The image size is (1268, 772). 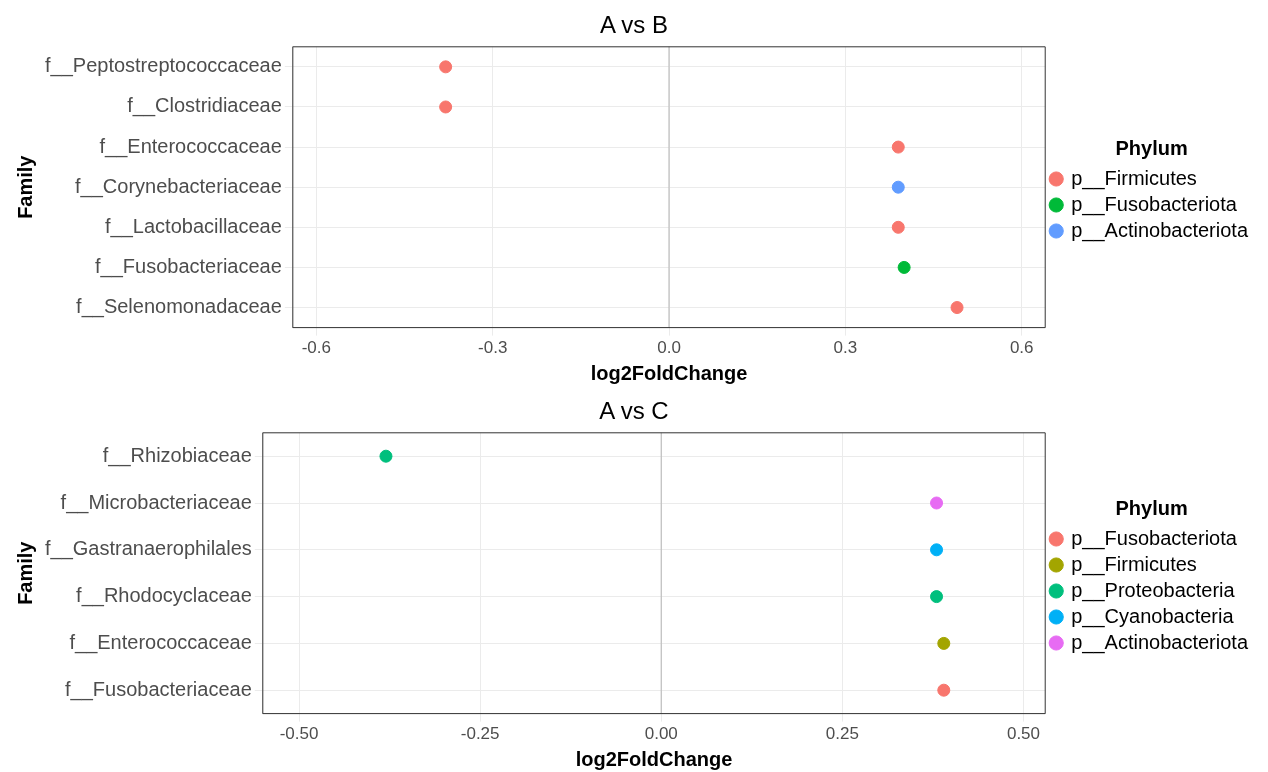 I want to click on y-tick-label: f__Rhodocyclaceae, so click(x=164, y=596).